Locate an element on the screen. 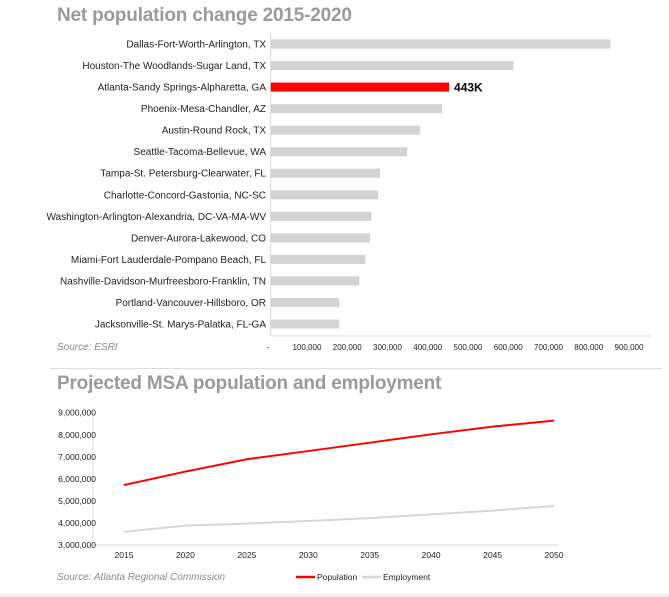  category-label: Denver-Aurora-Lakewood, CO is located at coordinates (198, 238).